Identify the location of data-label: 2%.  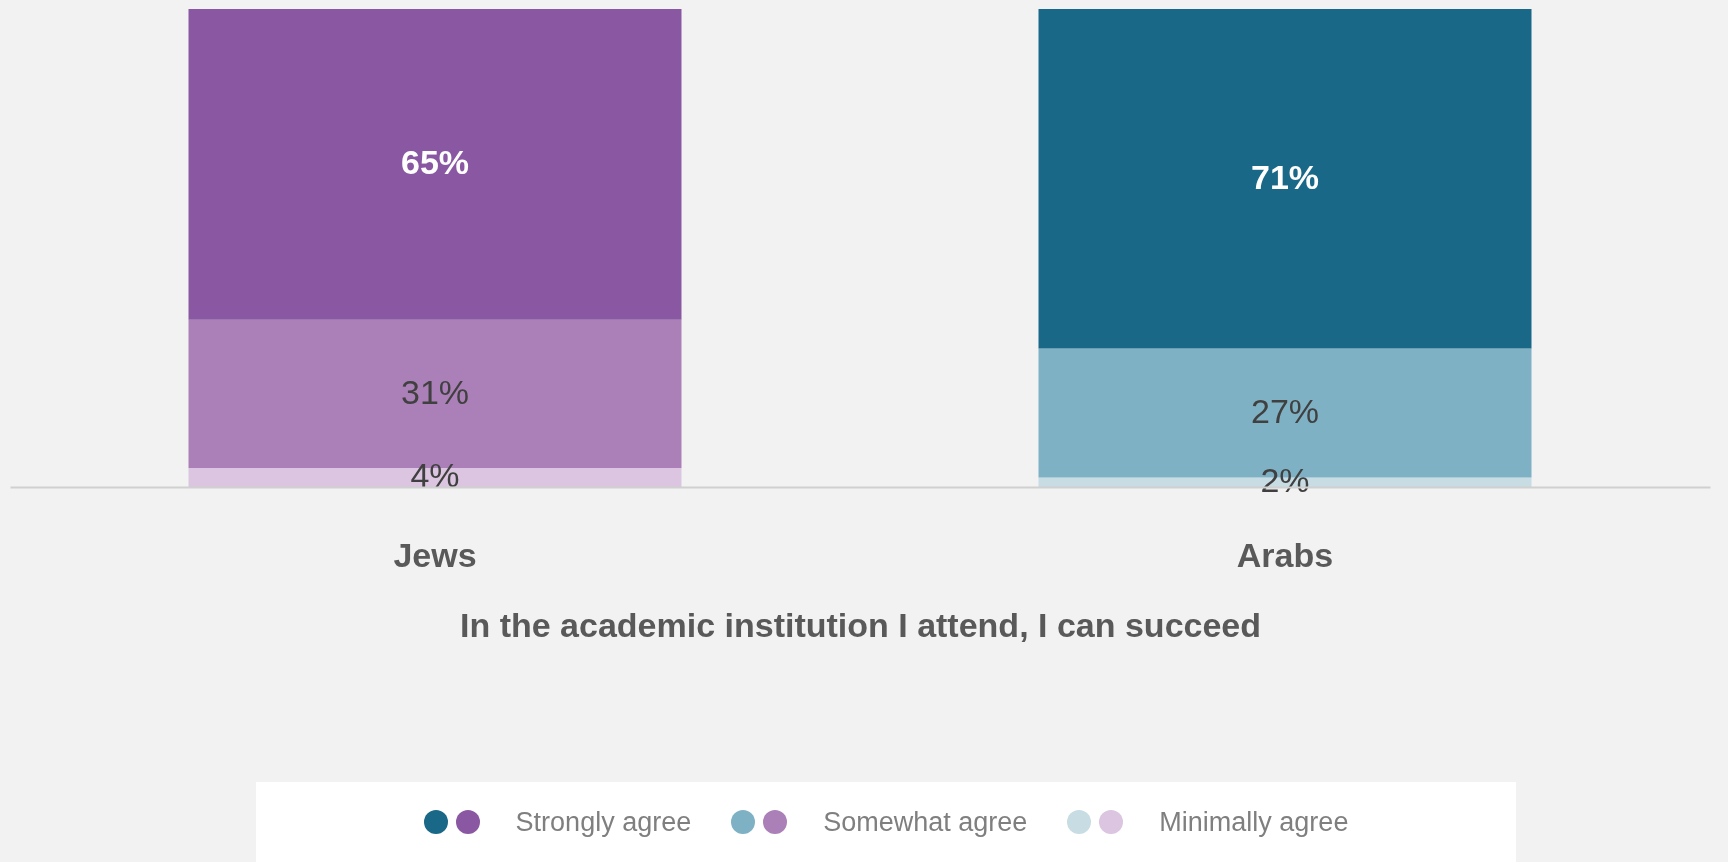
(1285, 480).